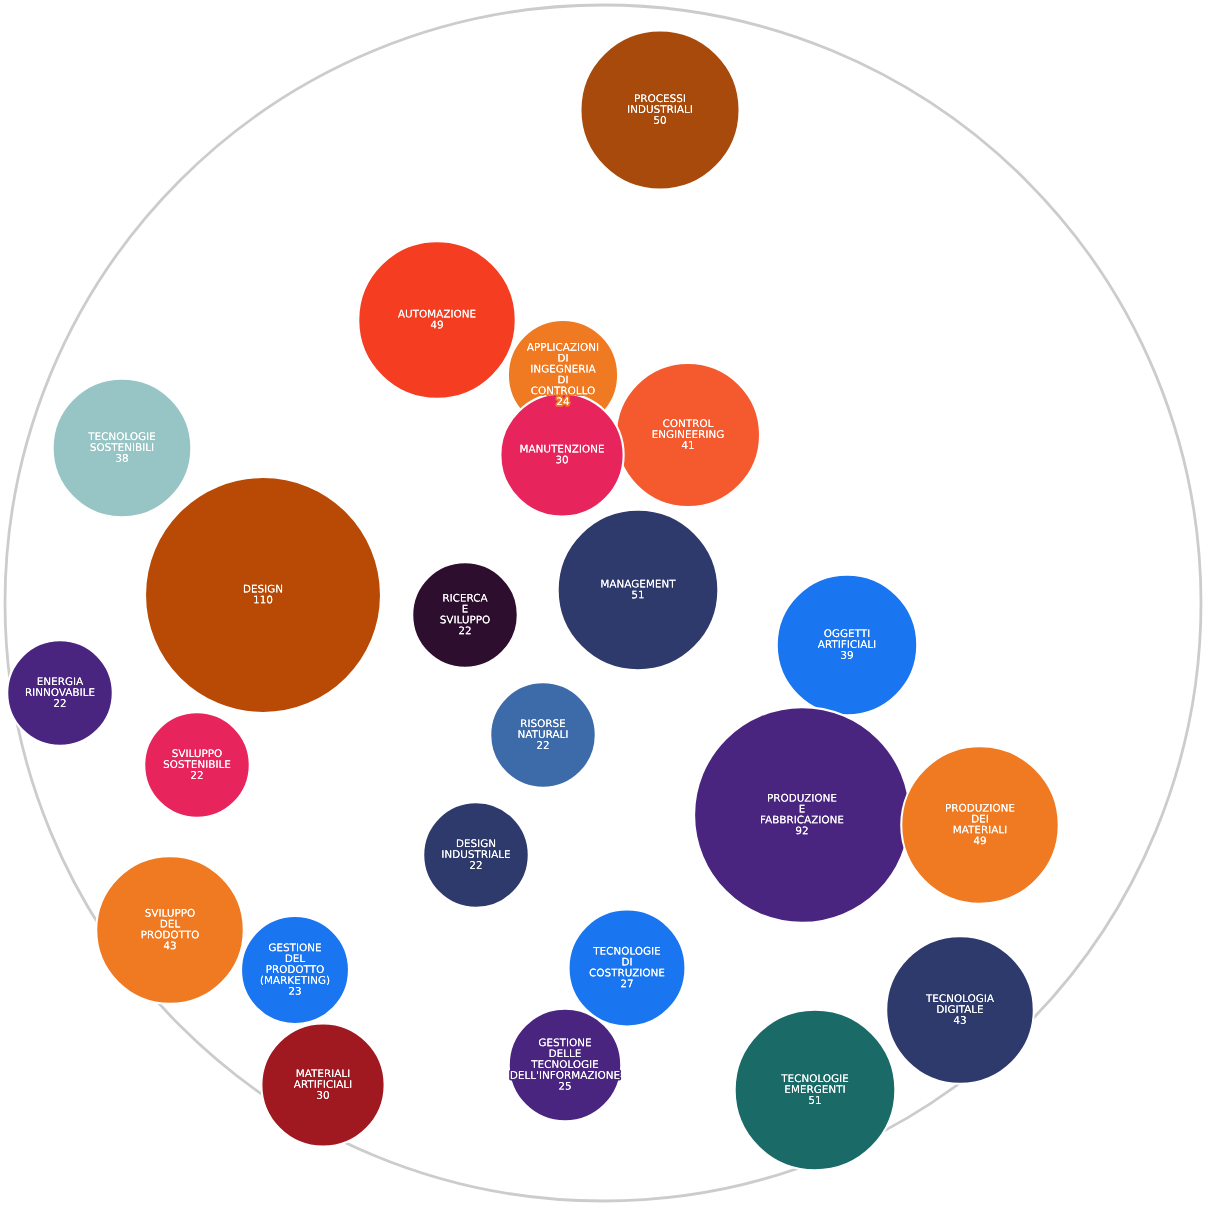 This screenshot has height=1205, width=1207. Describe the element at coordinates (60, 687) in the screenshot. I see `category-label: ENERGIA RINNOVABILE` at that location.